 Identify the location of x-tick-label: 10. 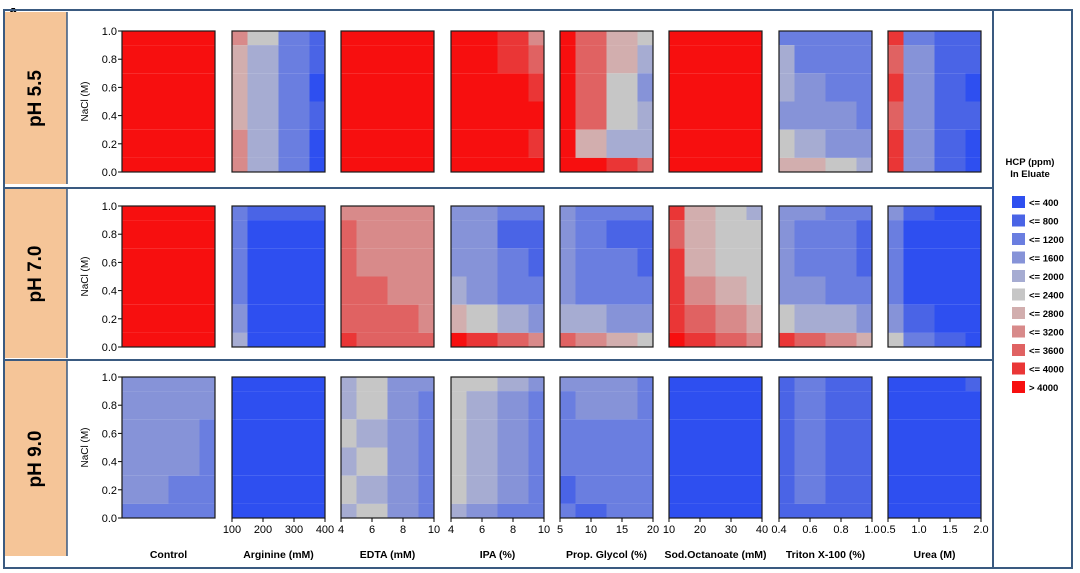
(669, 530).